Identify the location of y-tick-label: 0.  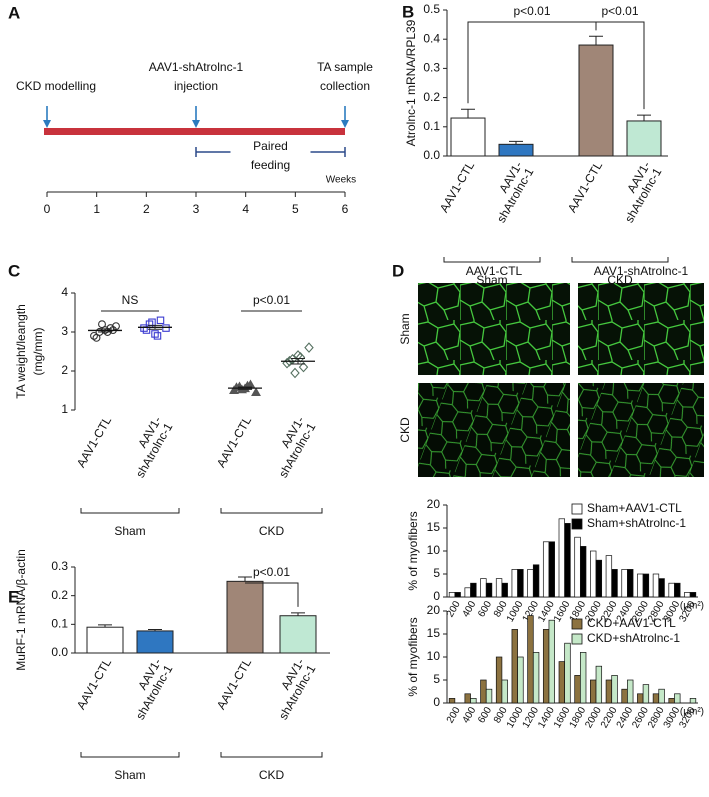
(436, 702).